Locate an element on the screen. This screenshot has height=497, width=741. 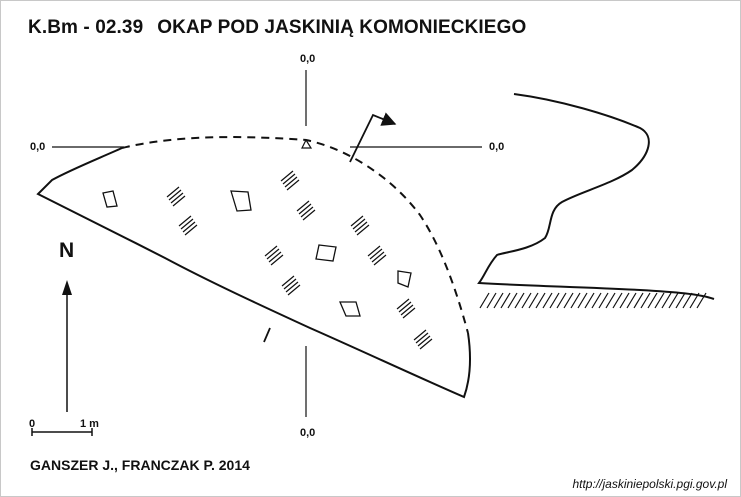
north-arrow-head is located at coordinates (67, 287).